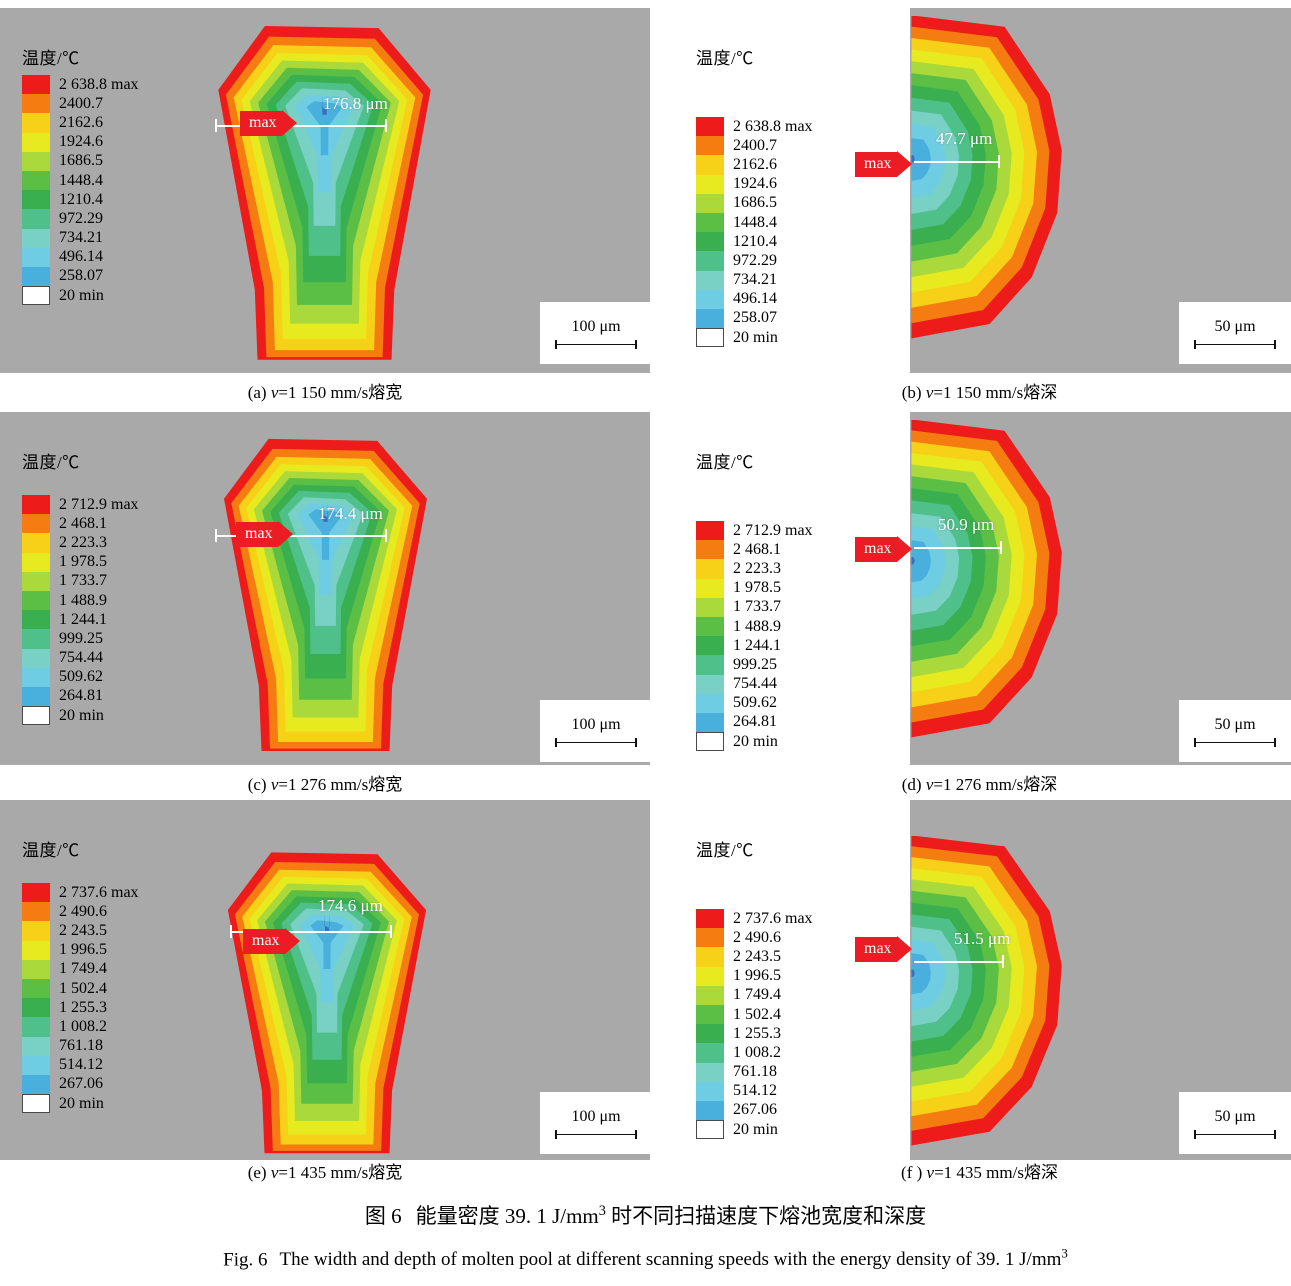 Image resolution: width=1291 pixels, height=1286 pixels. What do you see at coordinates (51, 462) in the screenshot?
I see `colorbar-title: 温度/℃` at bounding box center [51, 462].